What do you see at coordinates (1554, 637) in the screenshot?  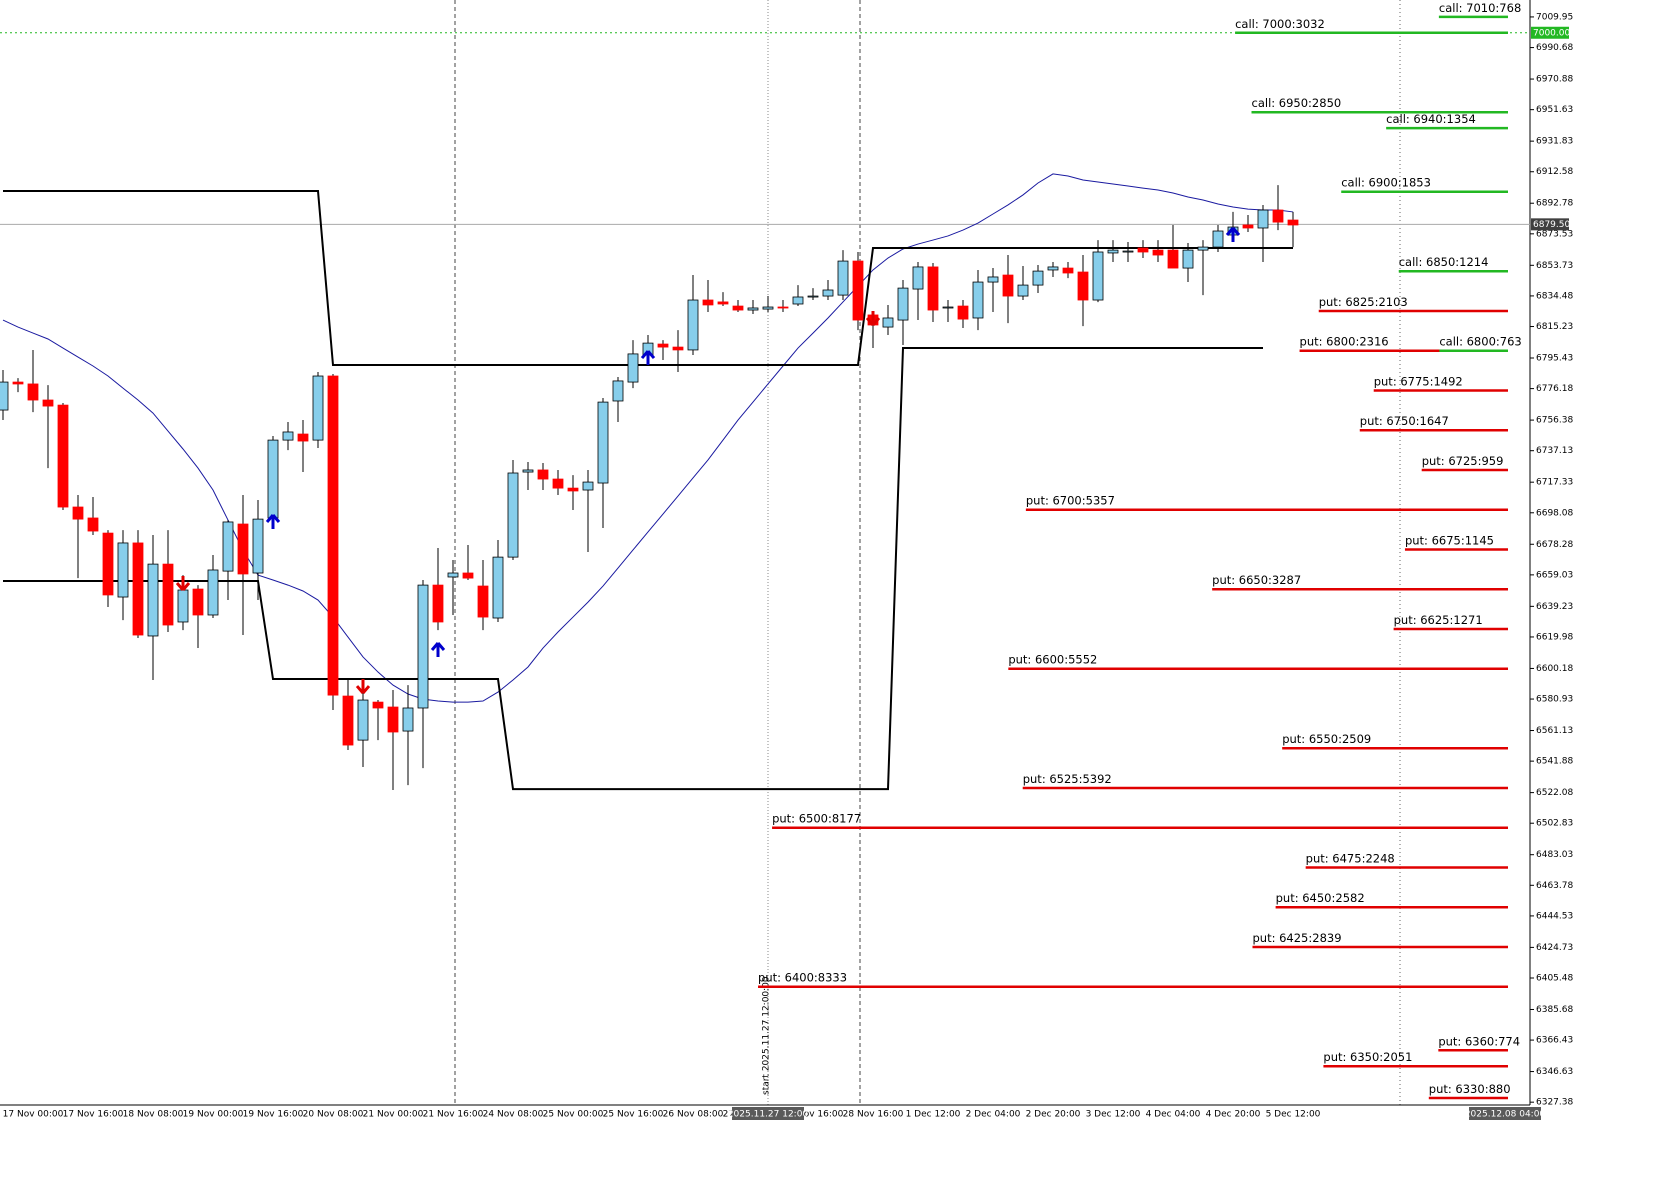 I see `y-tick-label: 6619.98` at bounding box center [1554, 637].